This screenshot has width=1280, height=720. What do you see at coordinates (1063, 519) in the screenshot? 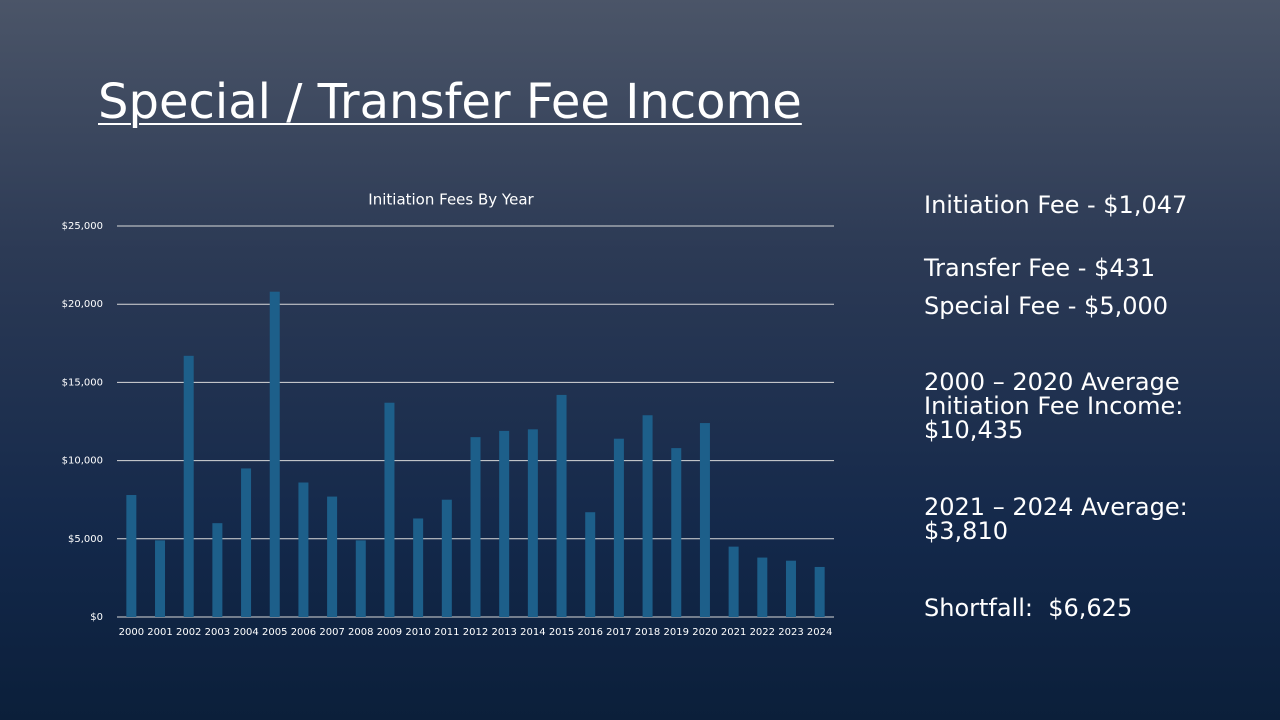
I see `note: 2021 – 2024 Average: $3,810` at bounding box center [1063, 519].